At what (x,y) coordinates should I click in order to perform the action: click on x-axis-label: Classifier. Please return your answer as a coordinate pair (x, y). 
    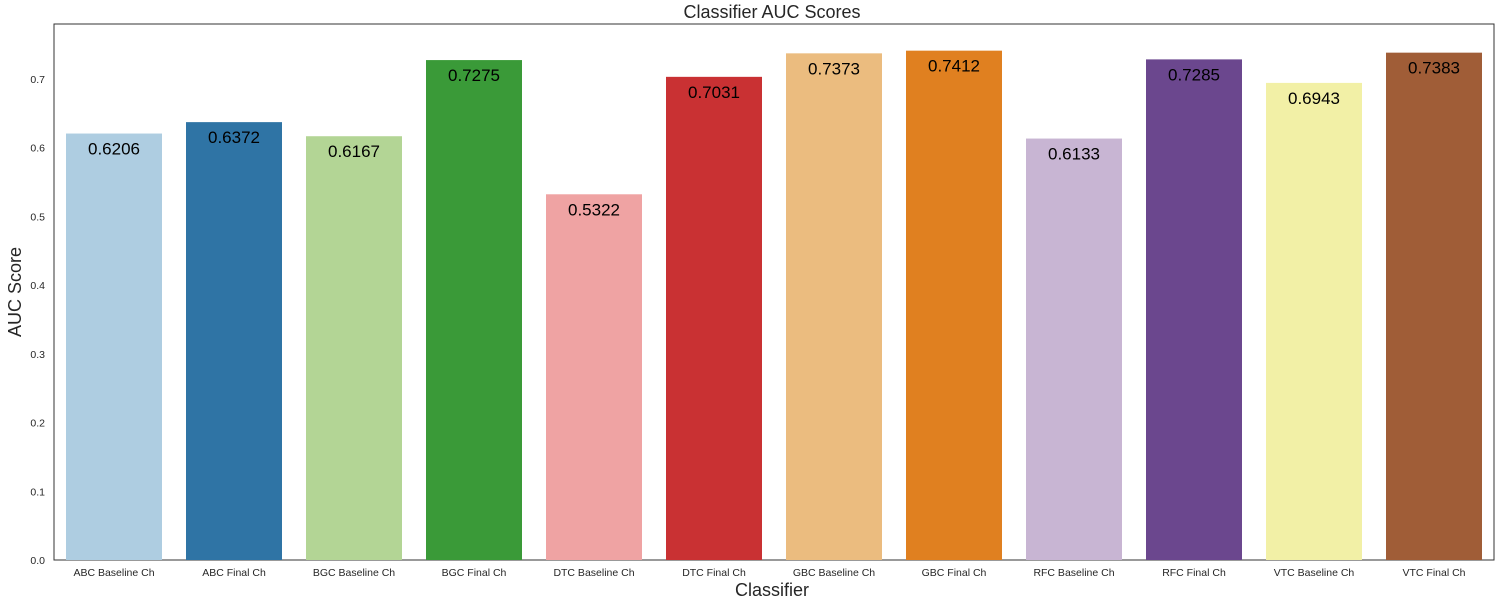
    Looking at the image, I should click on (772, 590).